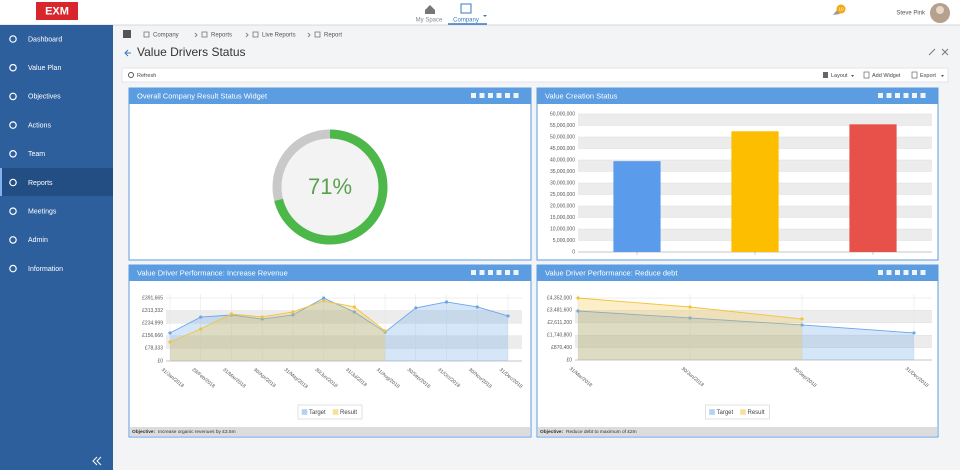 This screenshot has width=960, height=470. Describe the element at coordinates (39, 125) in the screenshot. I see `sidebar-item: Actions` at that location.